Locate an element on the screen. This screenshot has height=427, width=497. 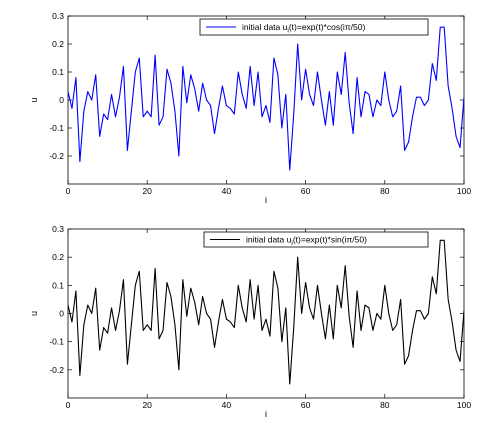
legend-label: initial data ui(t)=exp(t)*cos(iπ/50) is located at coordinates (303, 28).